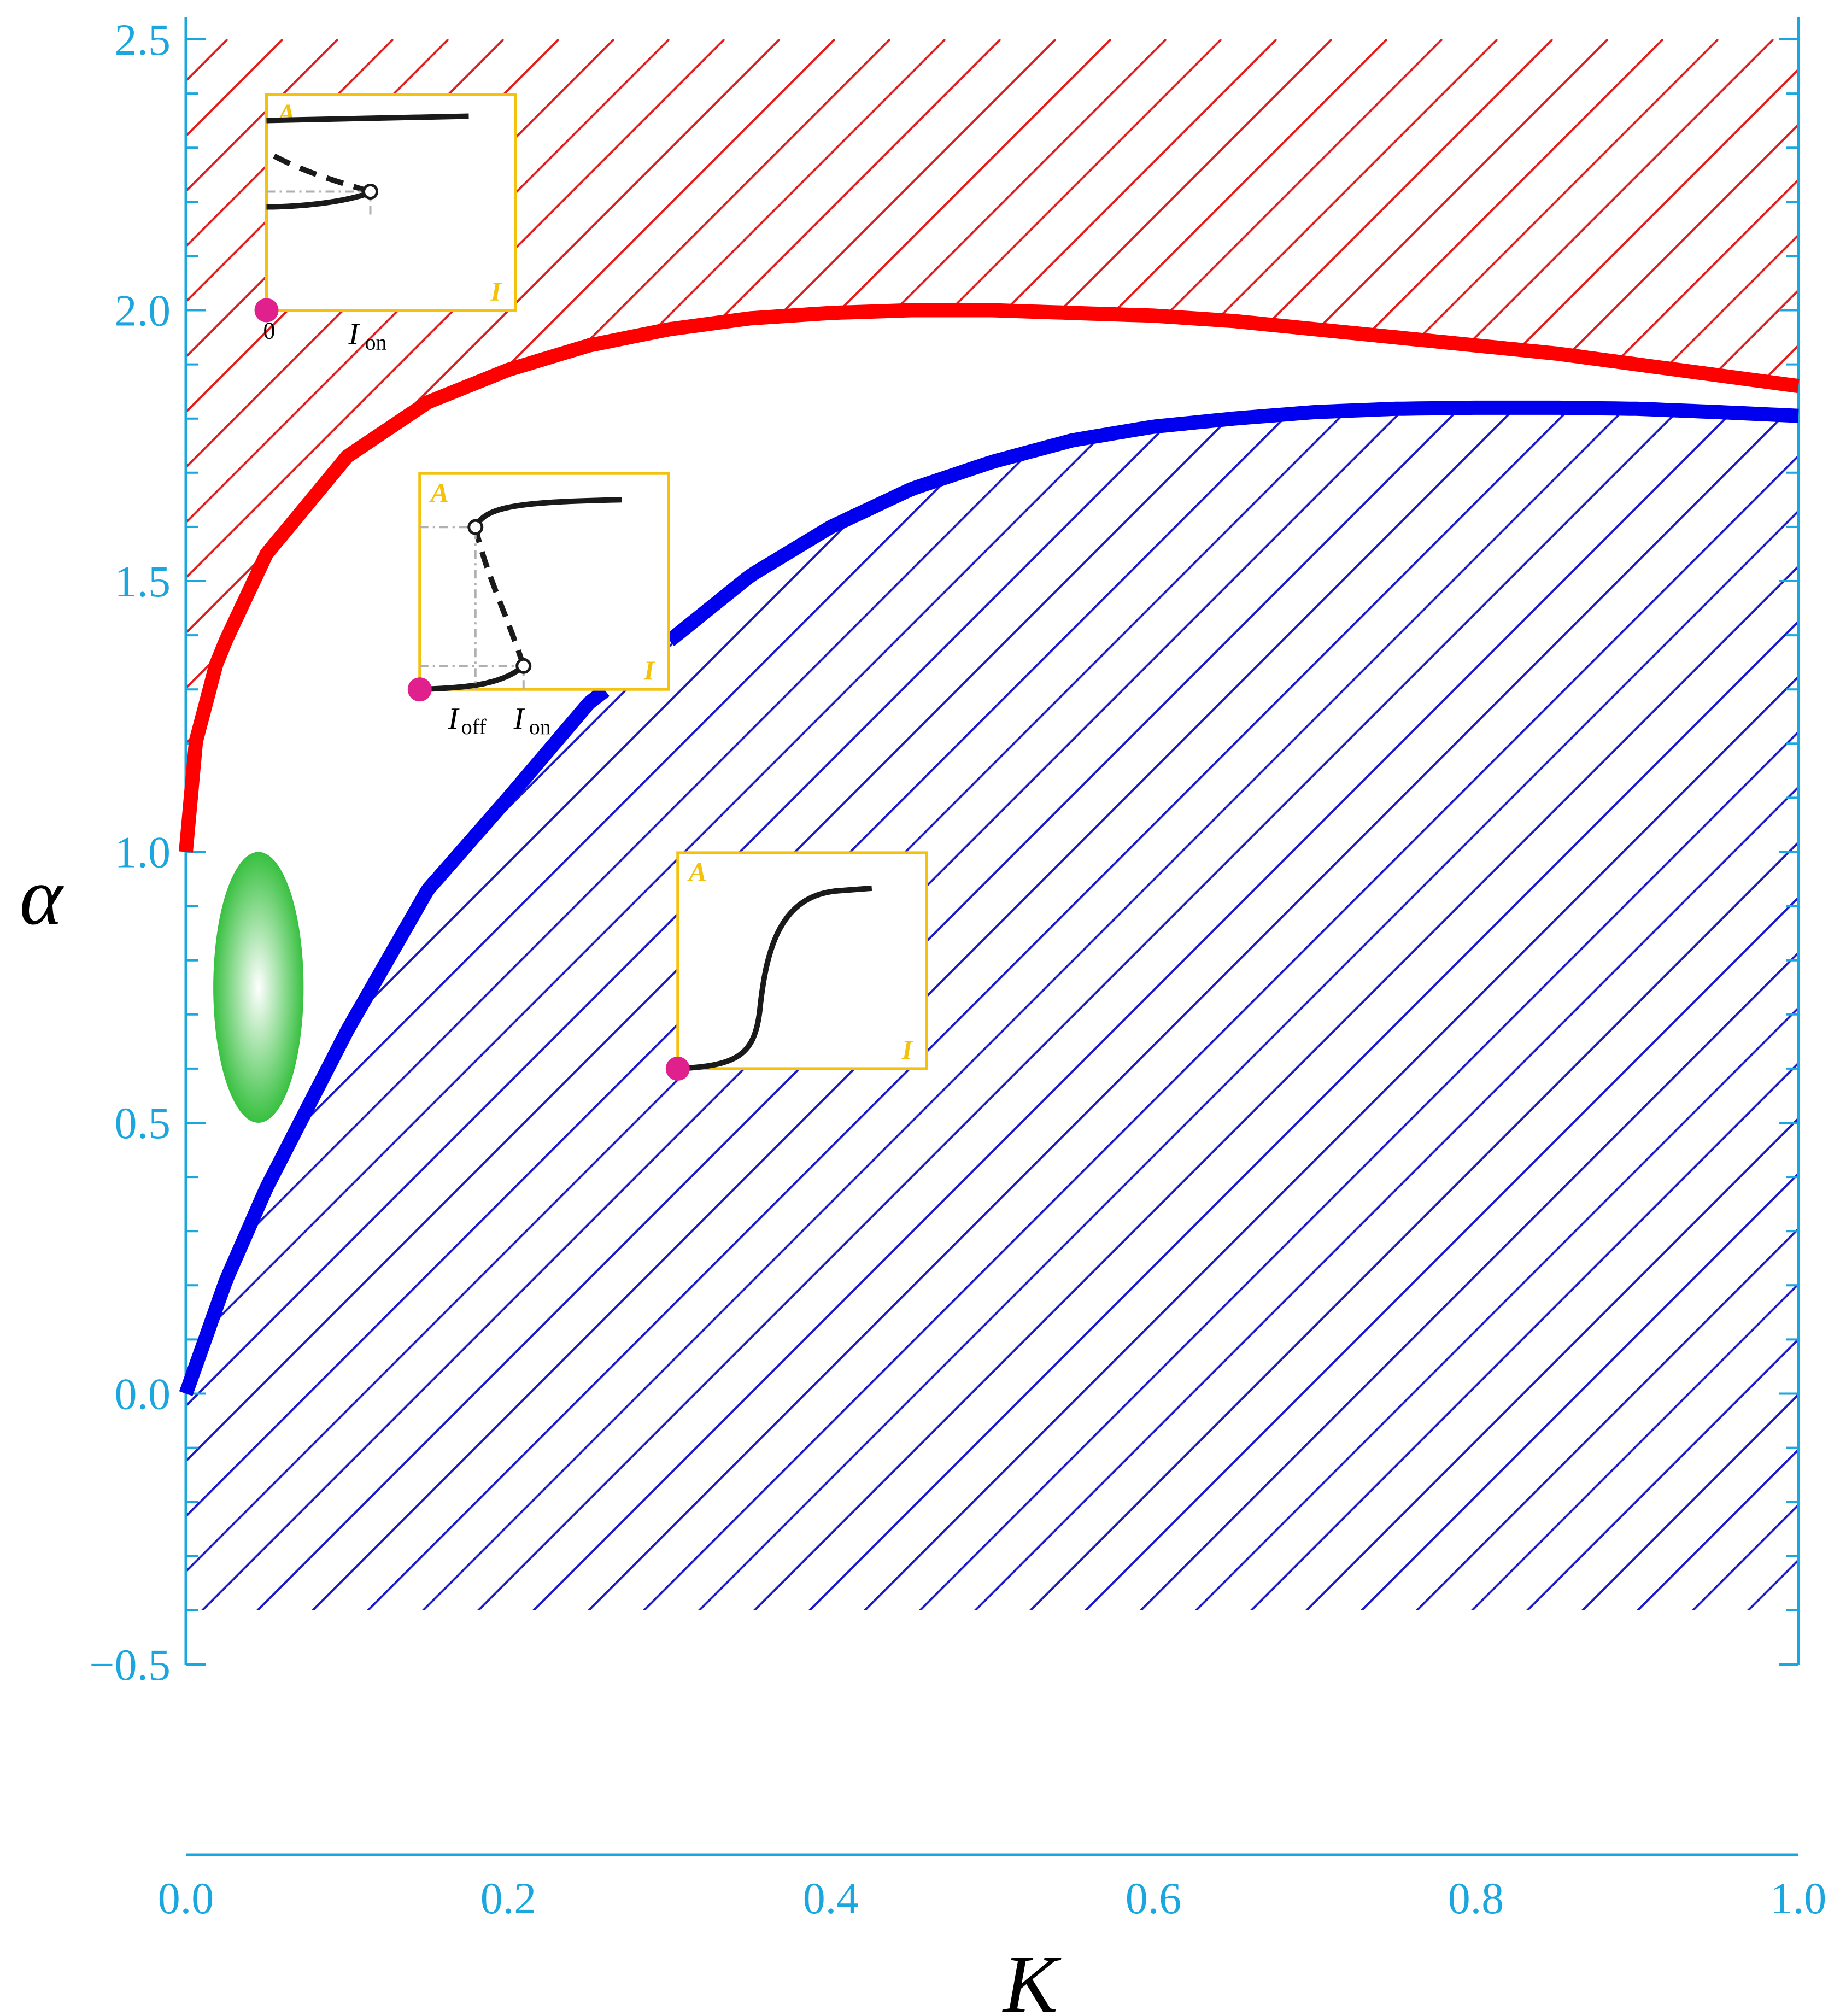 The width and height of the screenshot is (1846, 2016). I want to click on x-tick-label: 0.4, so click(831, 1898).